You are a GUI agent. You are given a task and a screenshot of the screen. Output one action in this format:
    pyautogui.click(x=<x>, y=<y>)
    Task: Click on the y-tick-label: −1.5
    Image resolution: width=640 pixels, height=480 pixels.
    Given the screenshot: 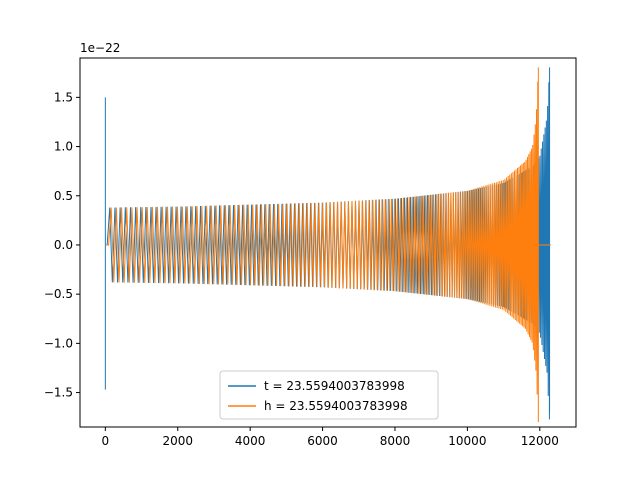 What is the action you would take?
    pyautogui.click(x=58, y=393)
    